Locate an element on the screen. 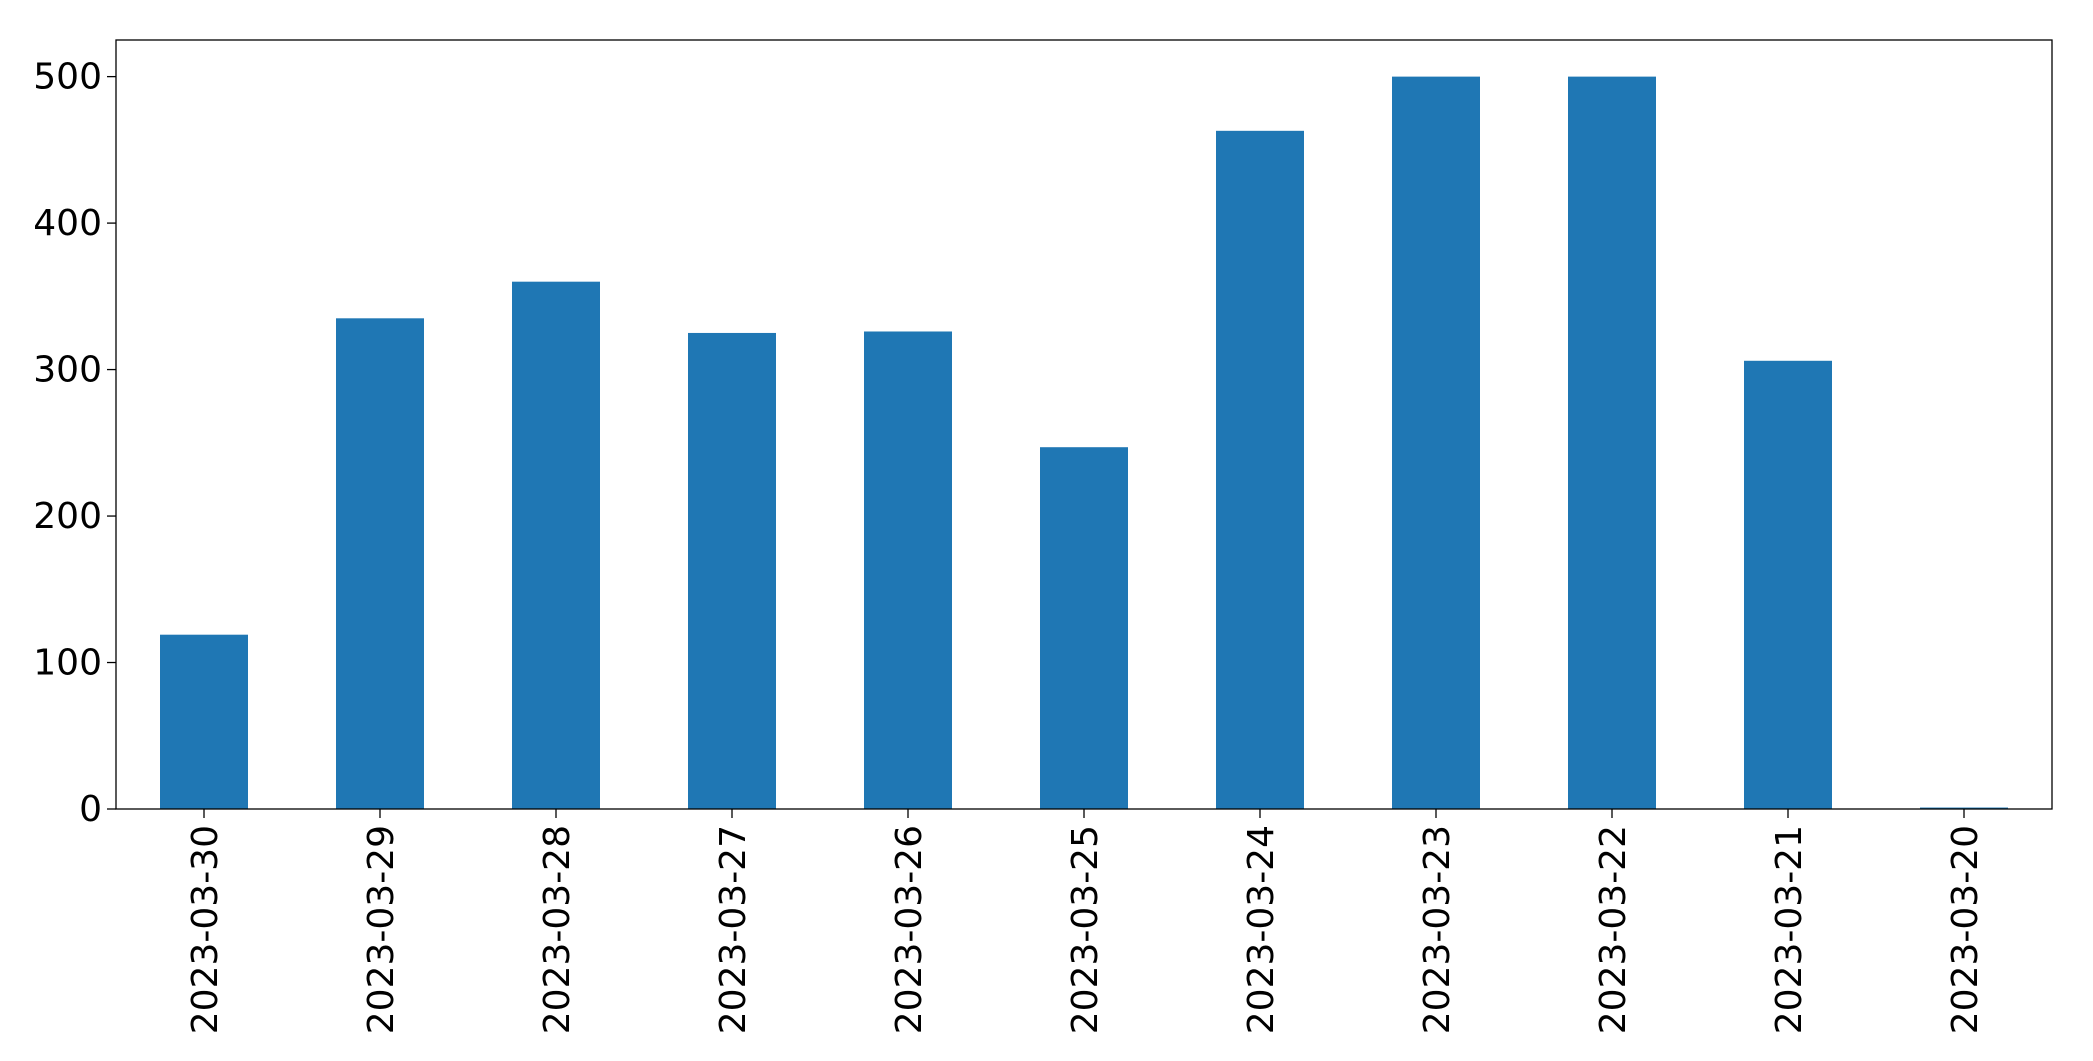 The height and width of the screenshot is (1061, 2093). x-tick-label: 2023-03-25 is located at coordinates (1085, 929).